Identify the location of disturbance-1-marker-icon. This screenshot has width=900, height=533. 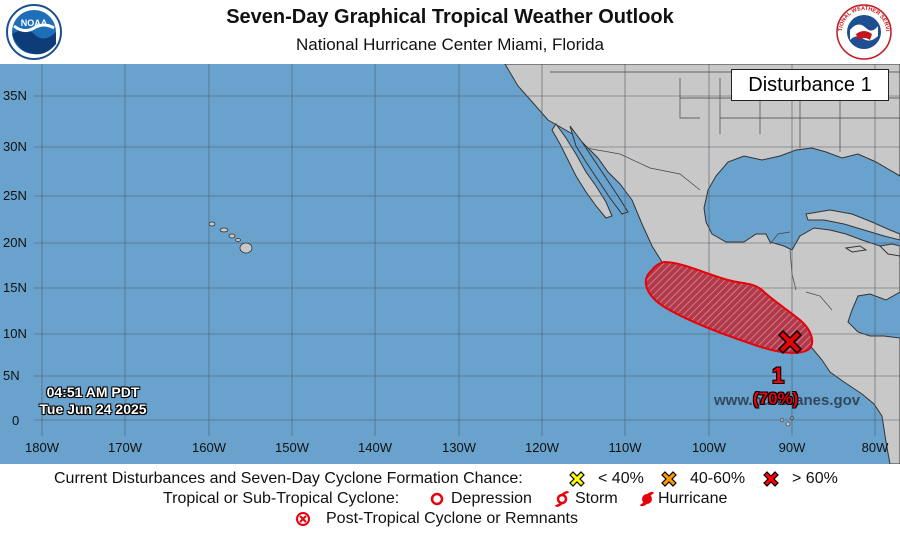
(790, 342).